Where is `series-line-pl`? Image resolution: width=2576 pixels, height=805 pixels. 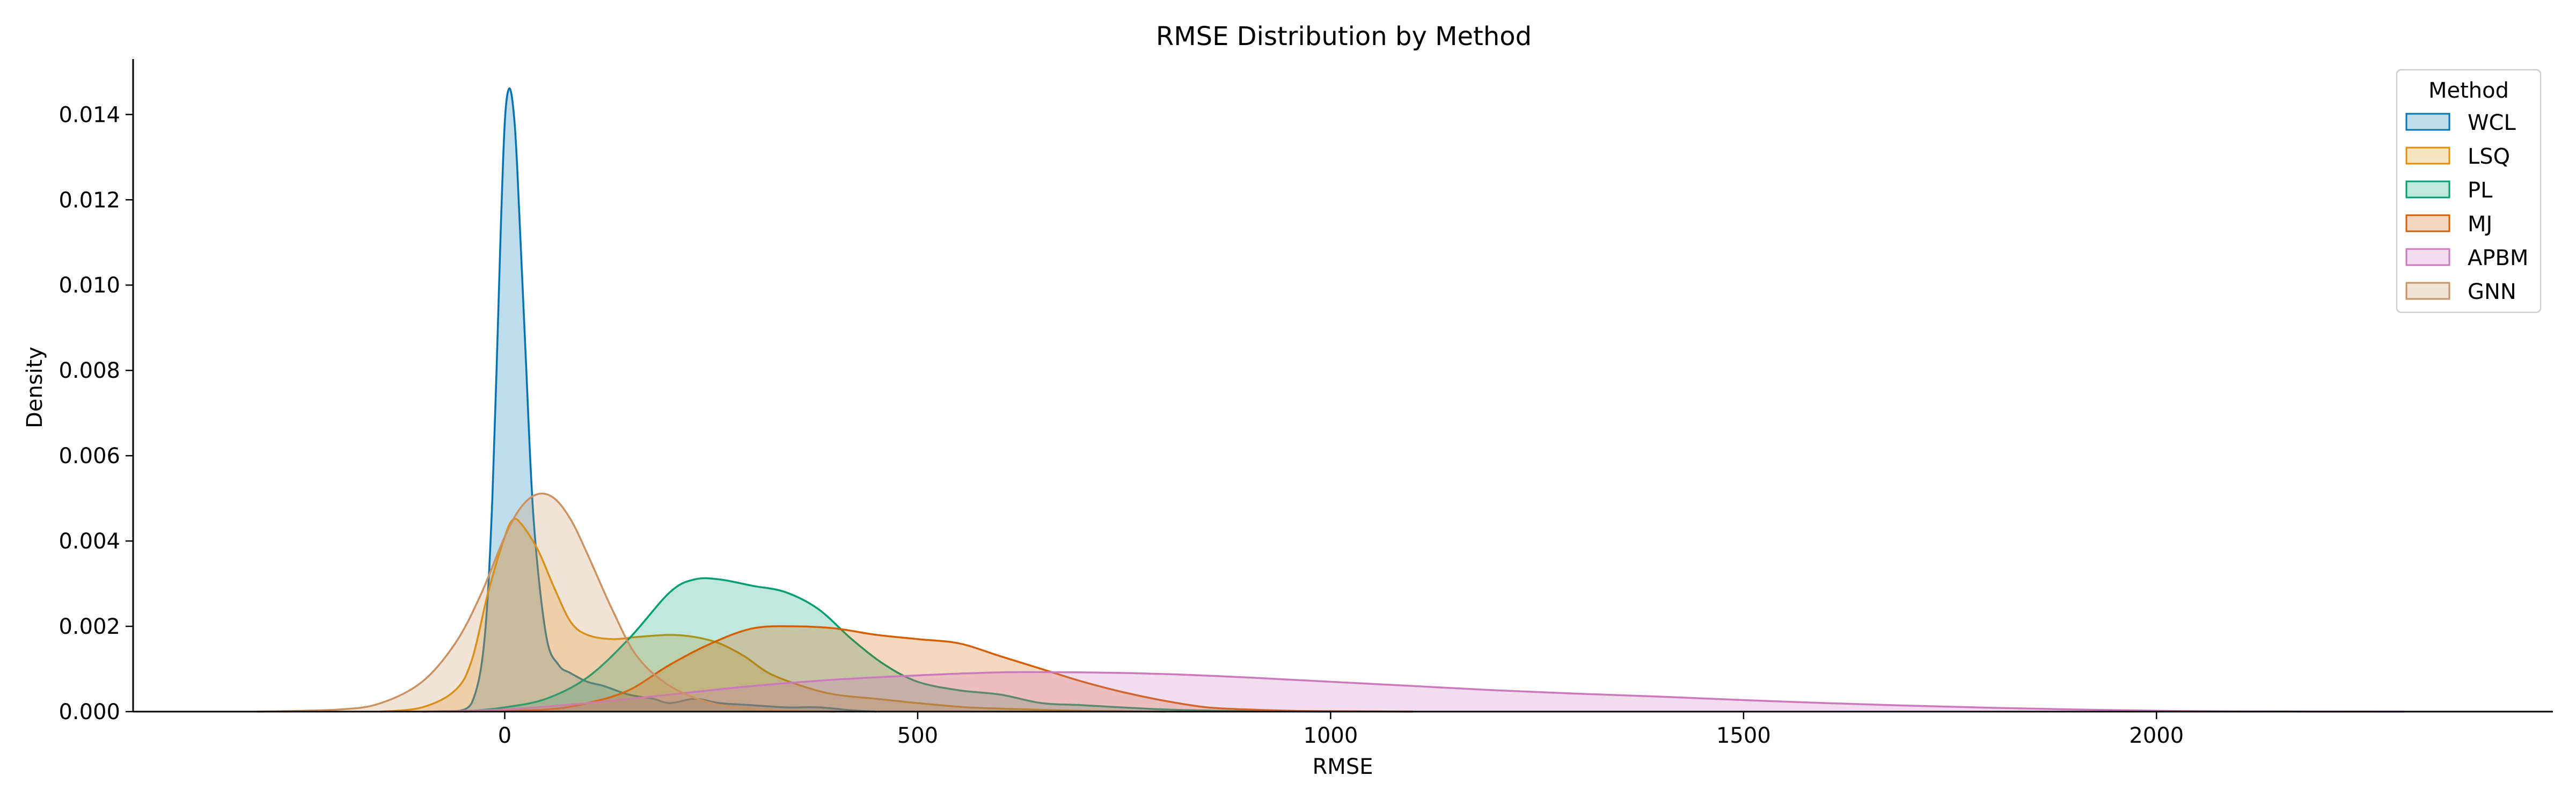
series-line-pl is located at coordinates (897, 645).